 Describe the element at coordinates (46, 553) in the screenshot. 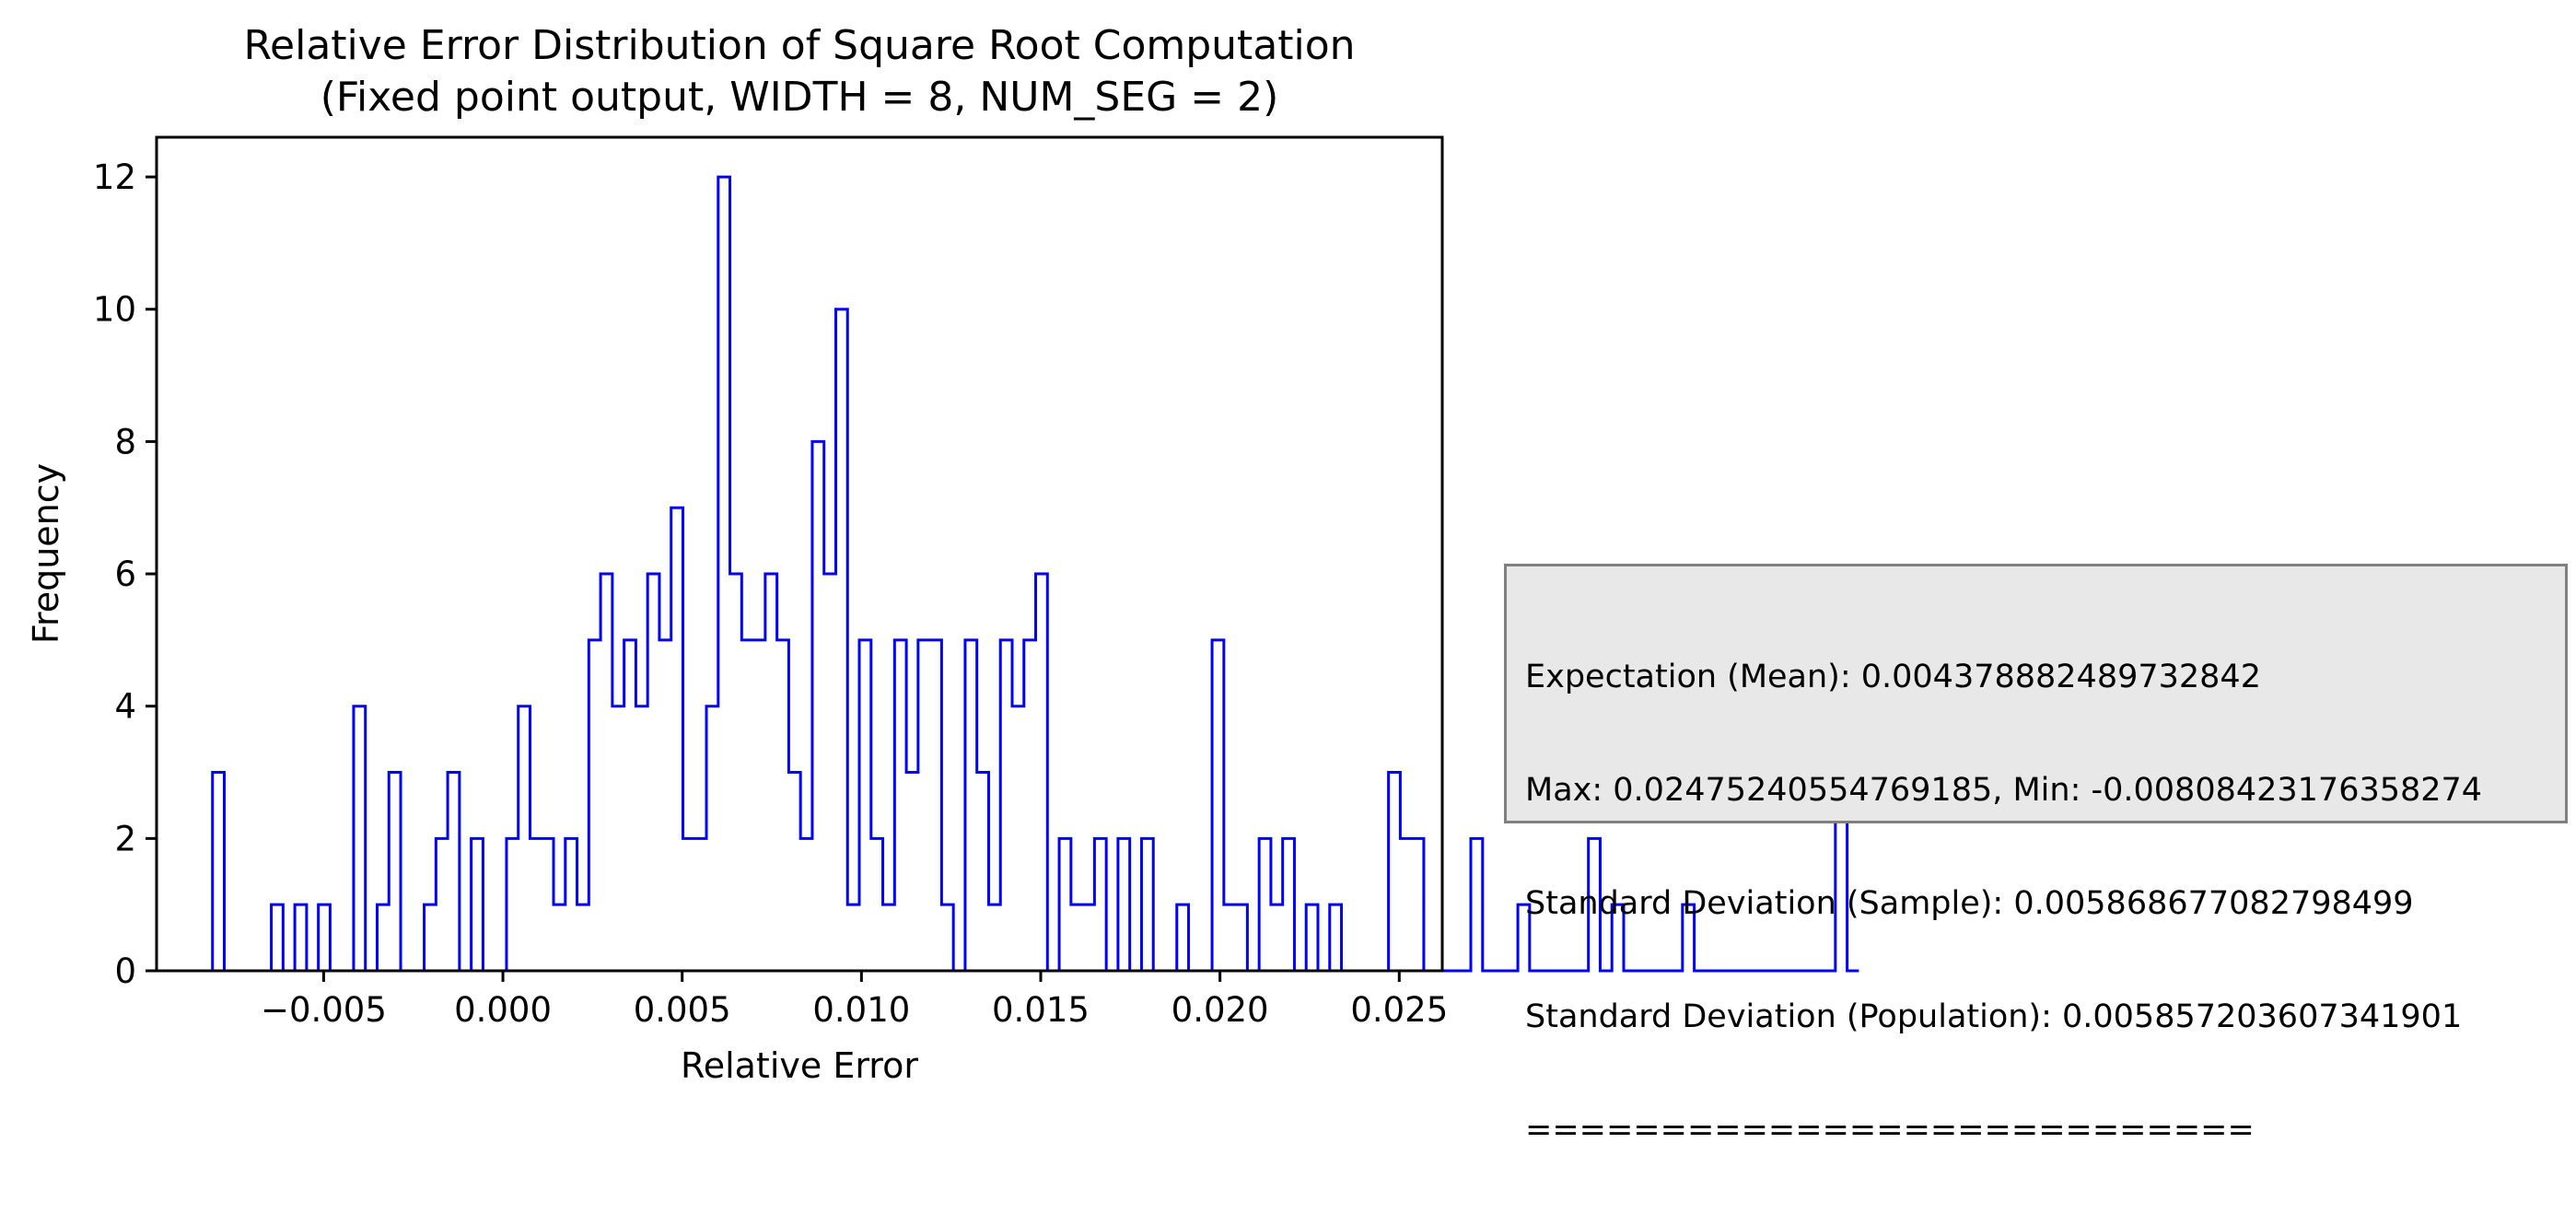

I see `y-axis-label: Frequency` at that location.